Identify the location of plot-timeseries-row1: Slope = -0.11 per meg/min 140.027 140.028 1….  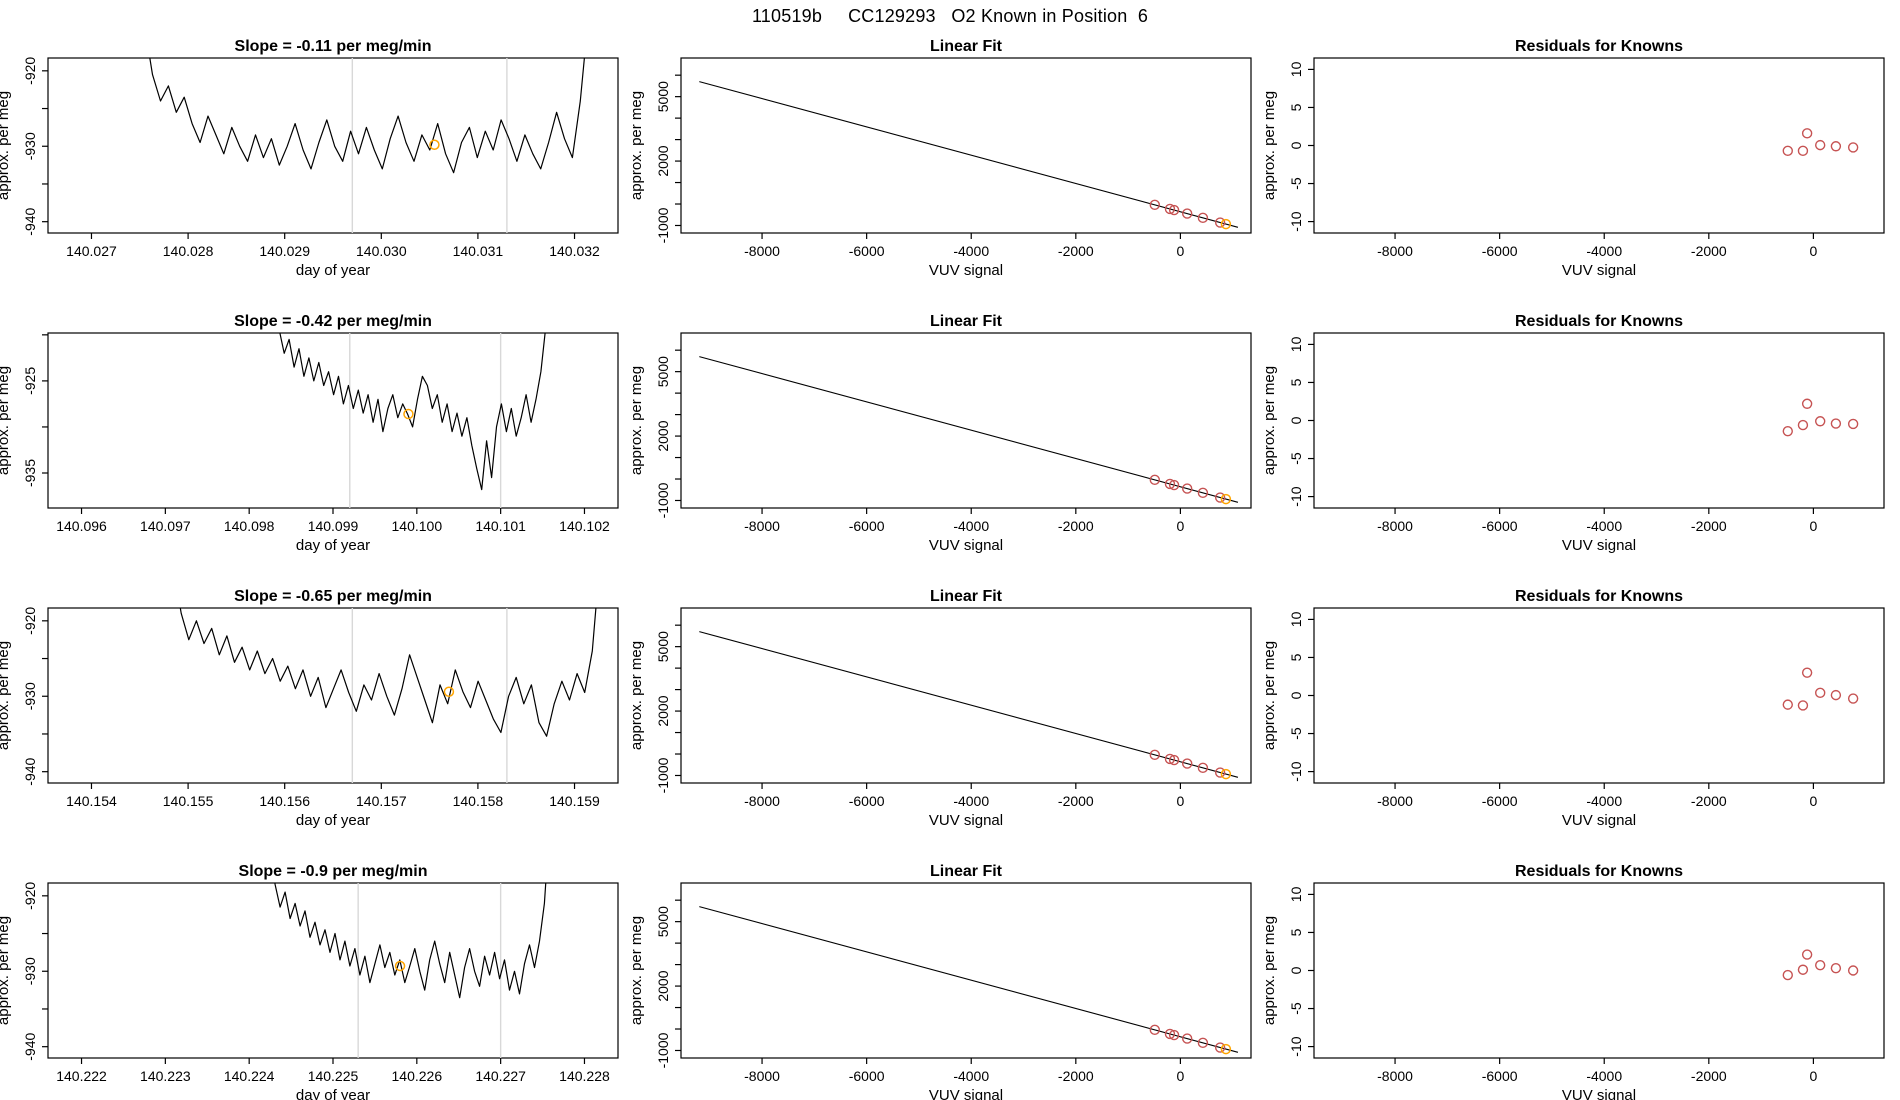
(309, 158).